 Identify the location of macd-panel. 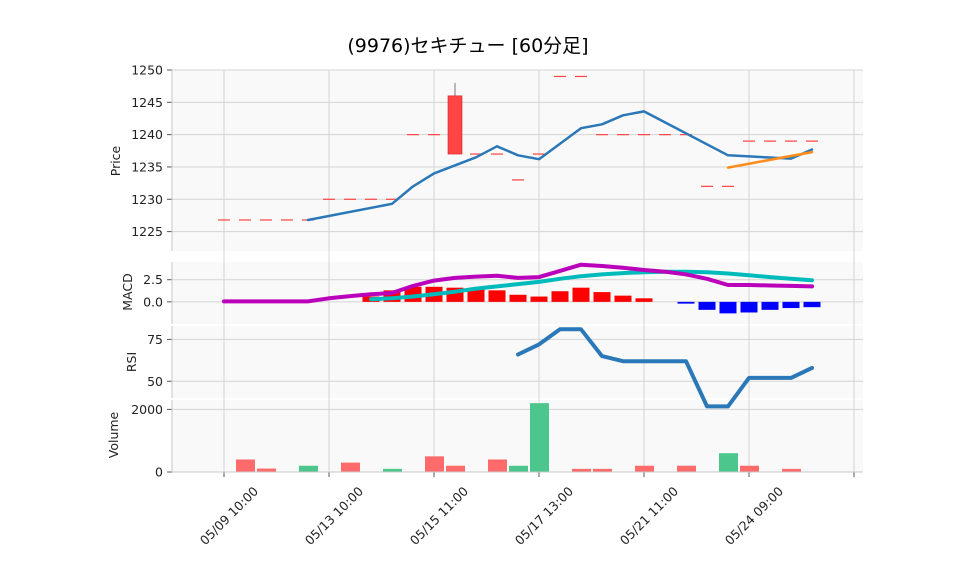
(517, 293).